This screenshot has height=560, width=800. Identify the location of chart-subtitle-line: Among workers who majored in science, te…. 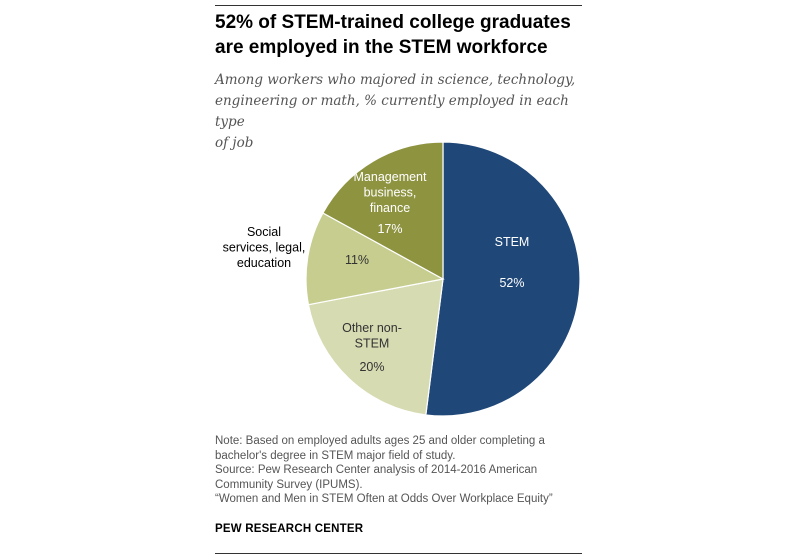
(395, 80).